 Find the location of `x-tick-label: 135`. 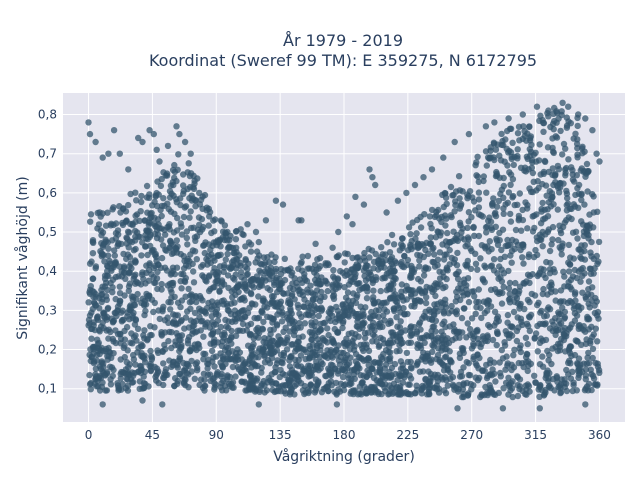

x-tick-label: 135 is located at coordinates (280, 435).